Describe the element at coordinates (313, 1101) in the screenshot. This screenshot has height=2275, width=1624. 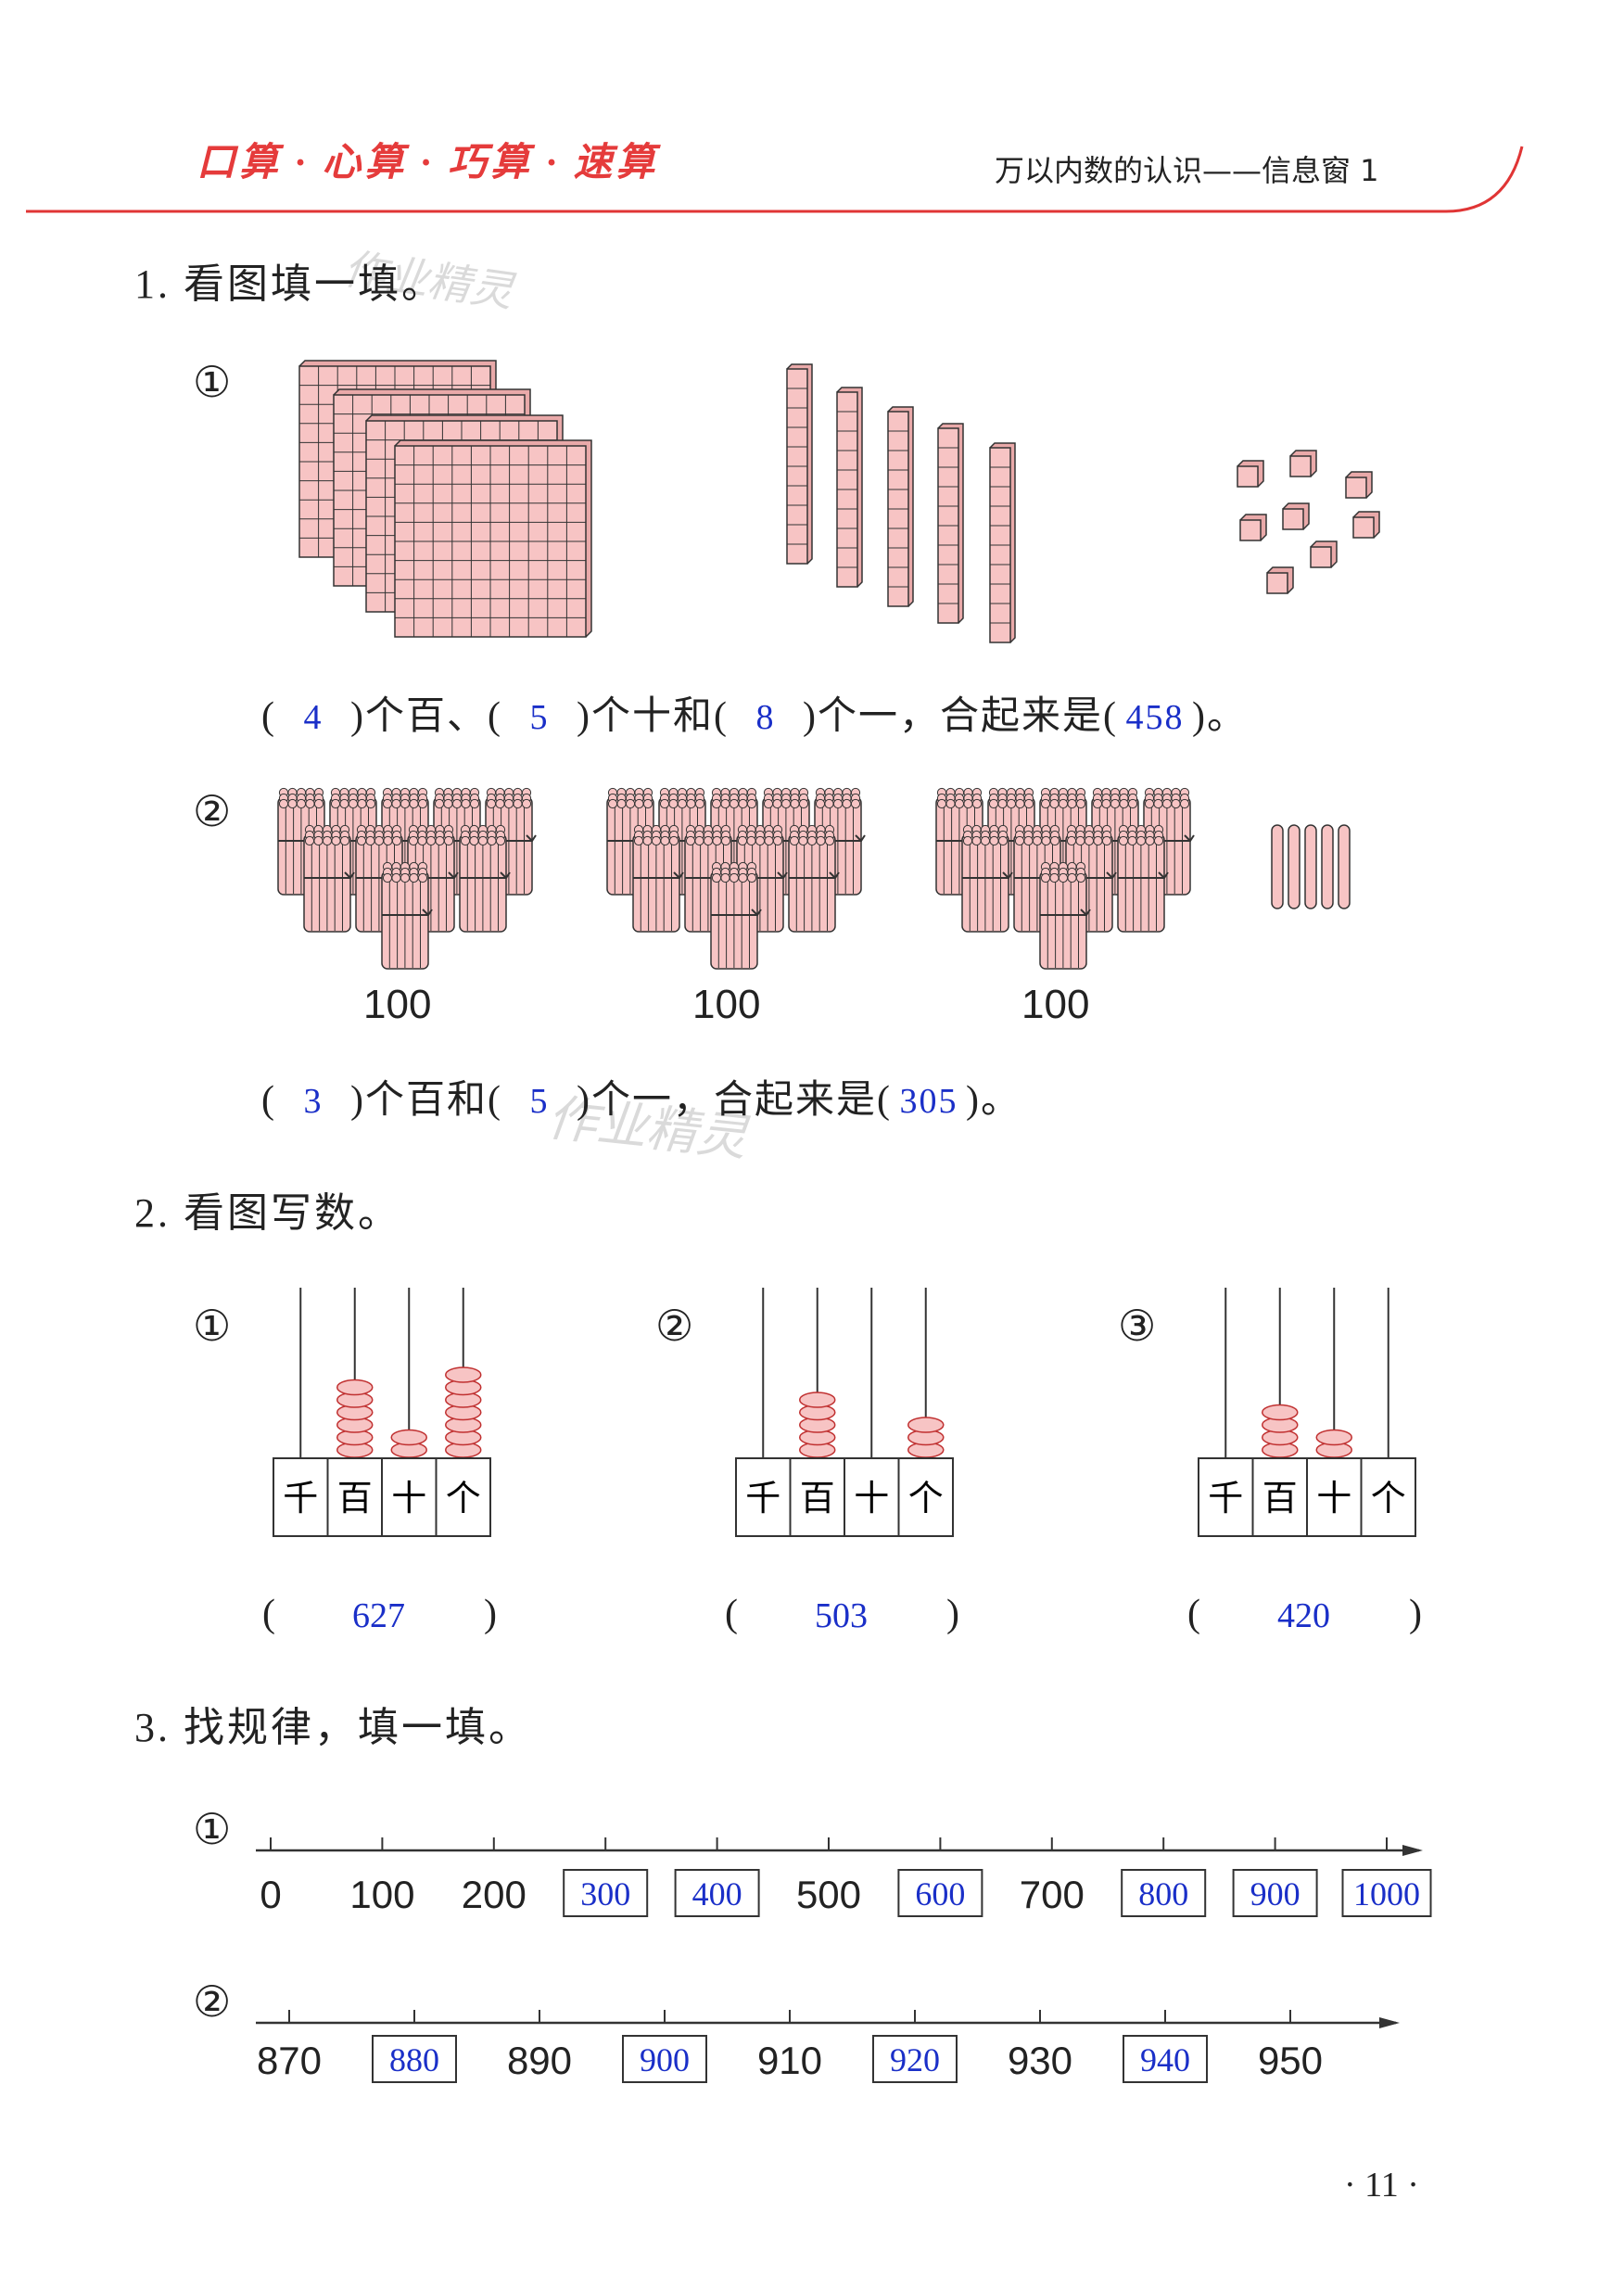
I see `answer-blank: 3` at that location.